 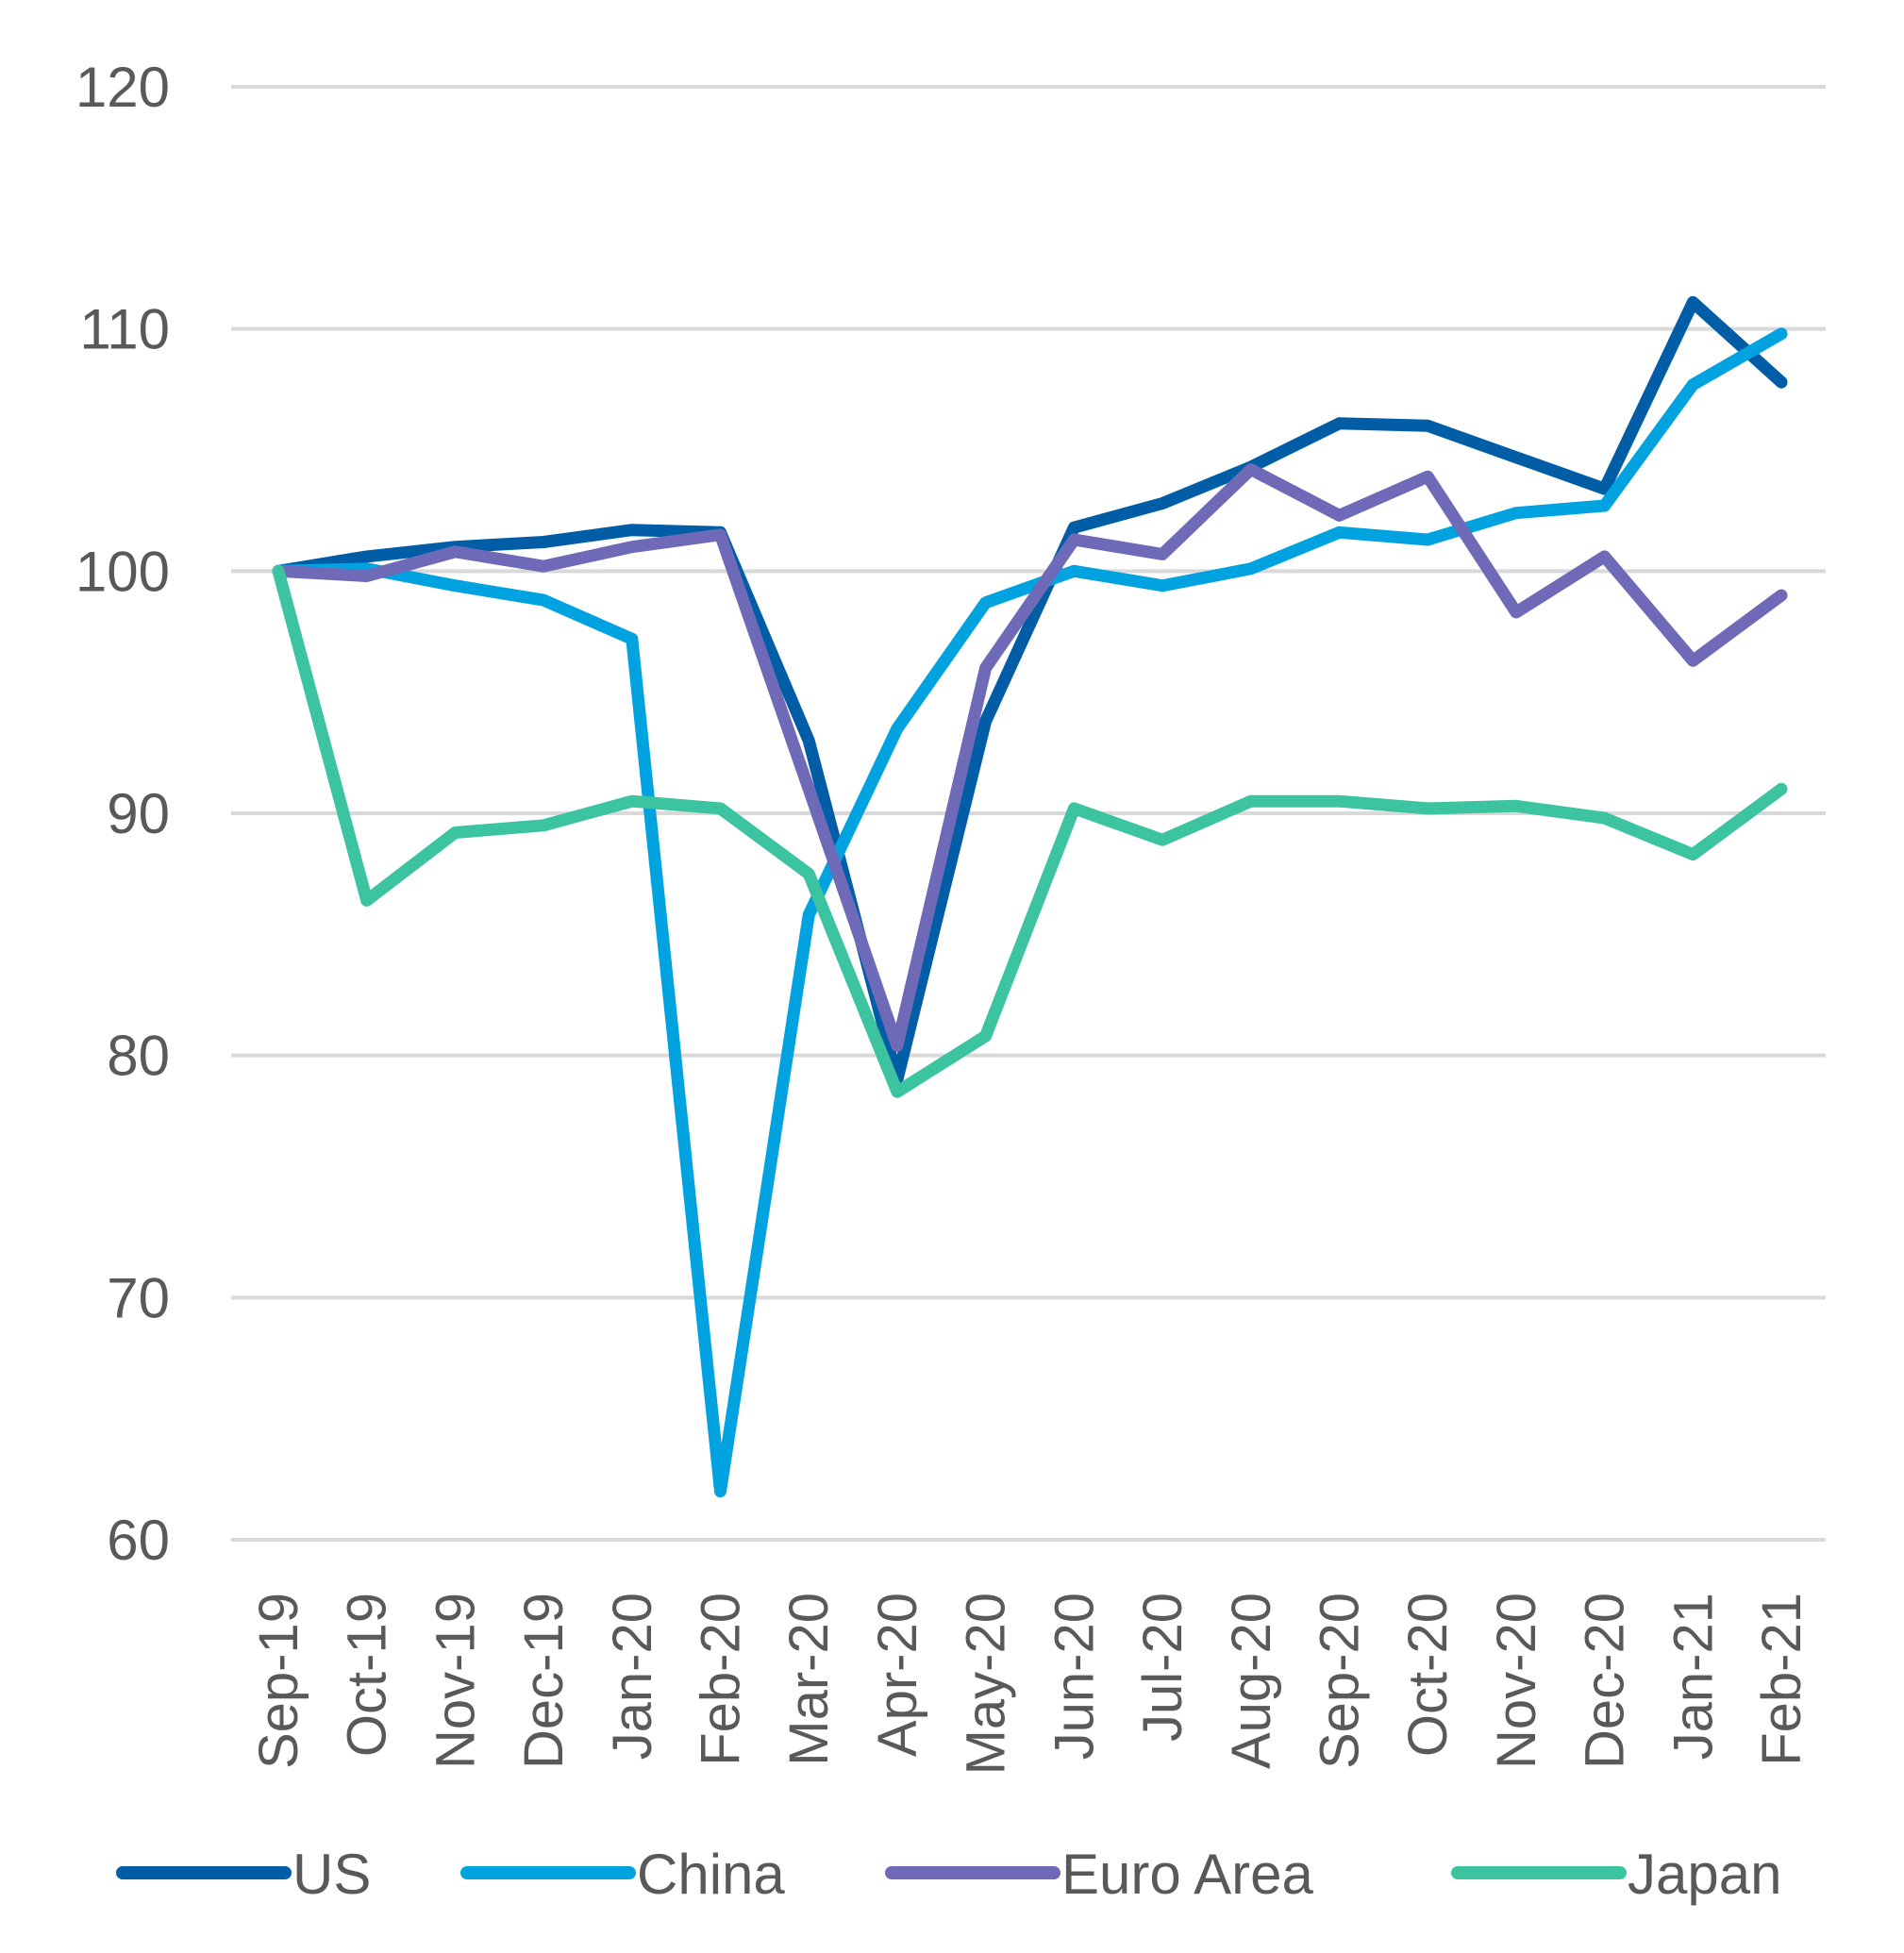 I want to click on y-tick-label: 80, so click(x=138, y=1056).